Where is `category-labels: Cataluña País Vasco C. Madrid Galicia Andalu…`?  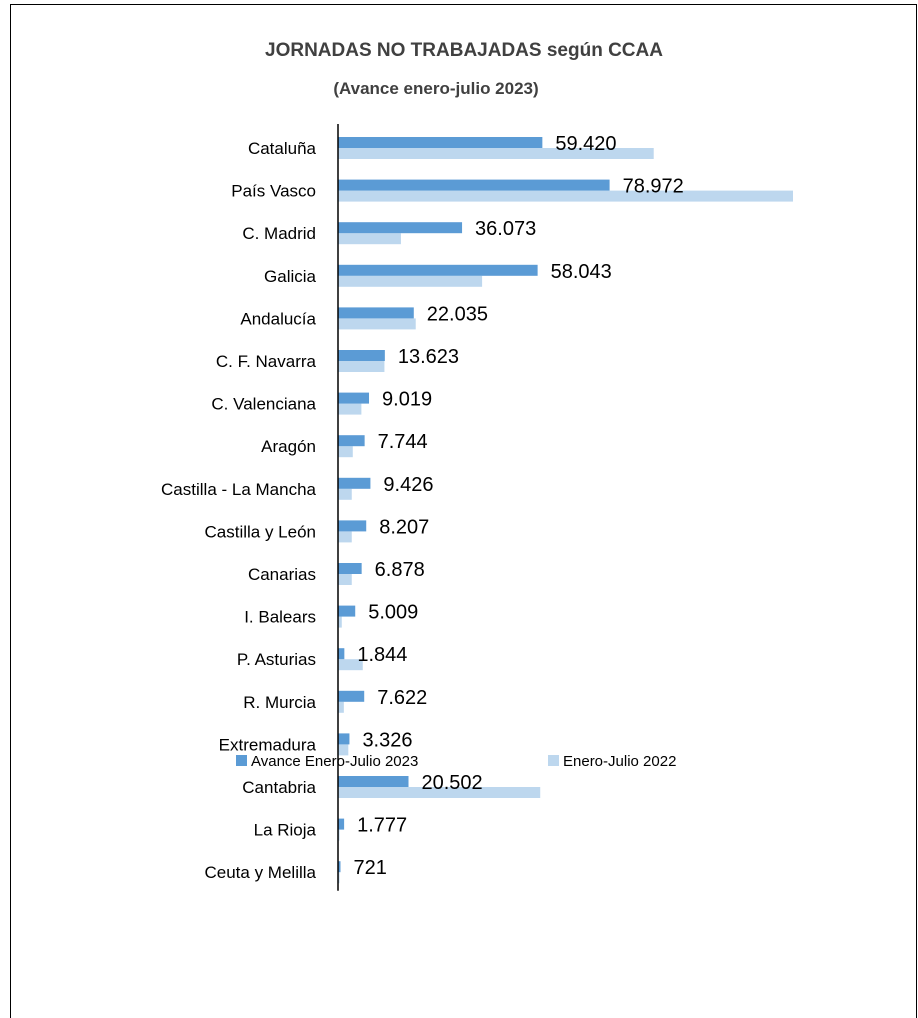
category-labels: Cataluña País Vasco C. Madrid Galicia Andalu… is located at coordinates (239, 510).